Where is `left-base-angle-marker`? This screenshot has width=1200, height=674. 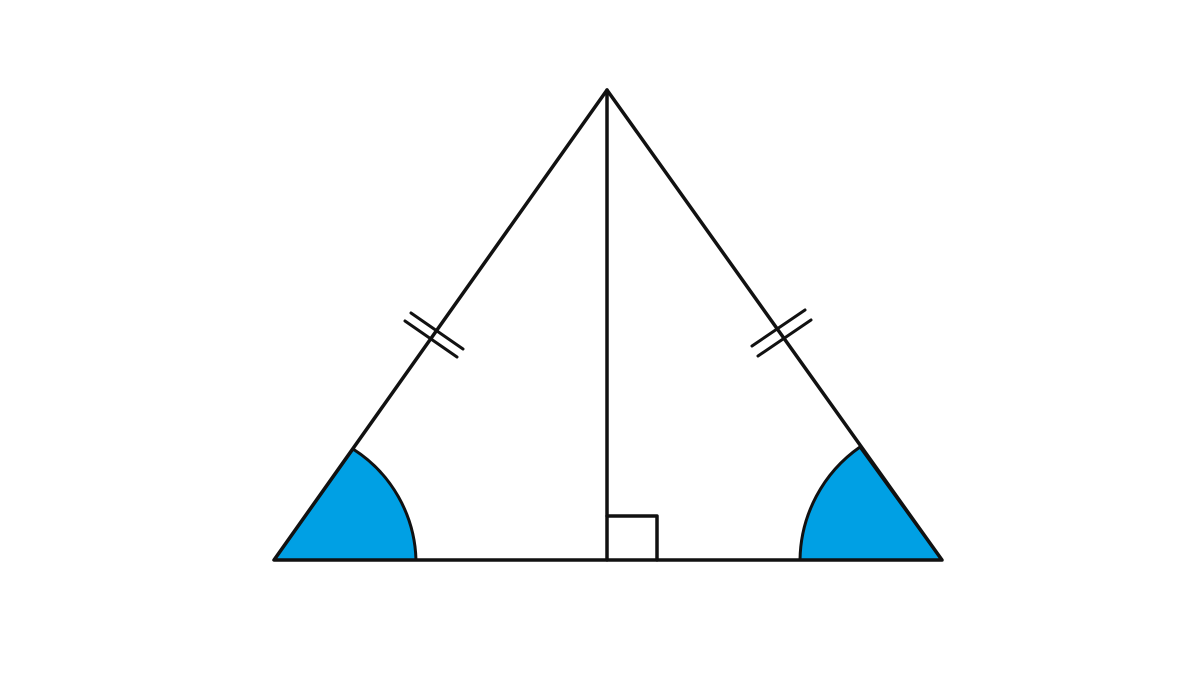
left-base-angle-marker is located at coordinates (345, 504).